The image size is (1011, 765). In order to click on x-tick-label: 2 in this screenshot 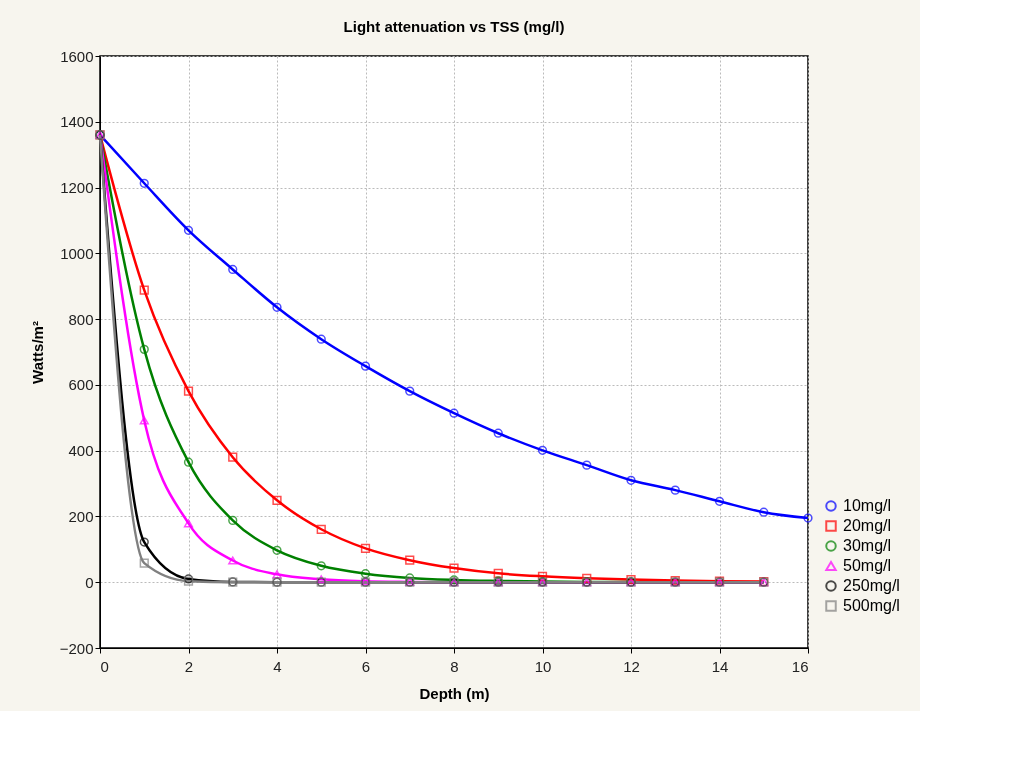, I will do `click(189, 666)`.